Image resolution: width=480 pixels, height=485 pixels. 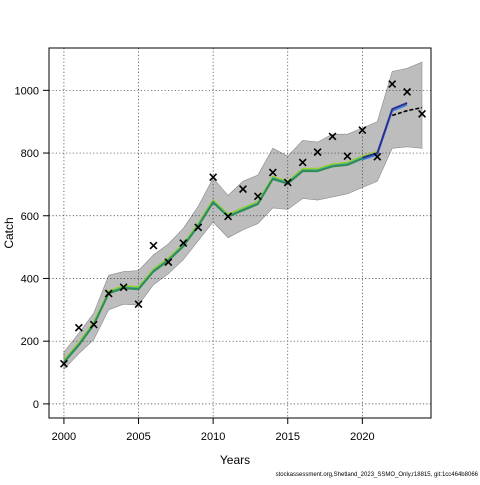 I want to click on observed-point-2019, so click(x=347, y=156).